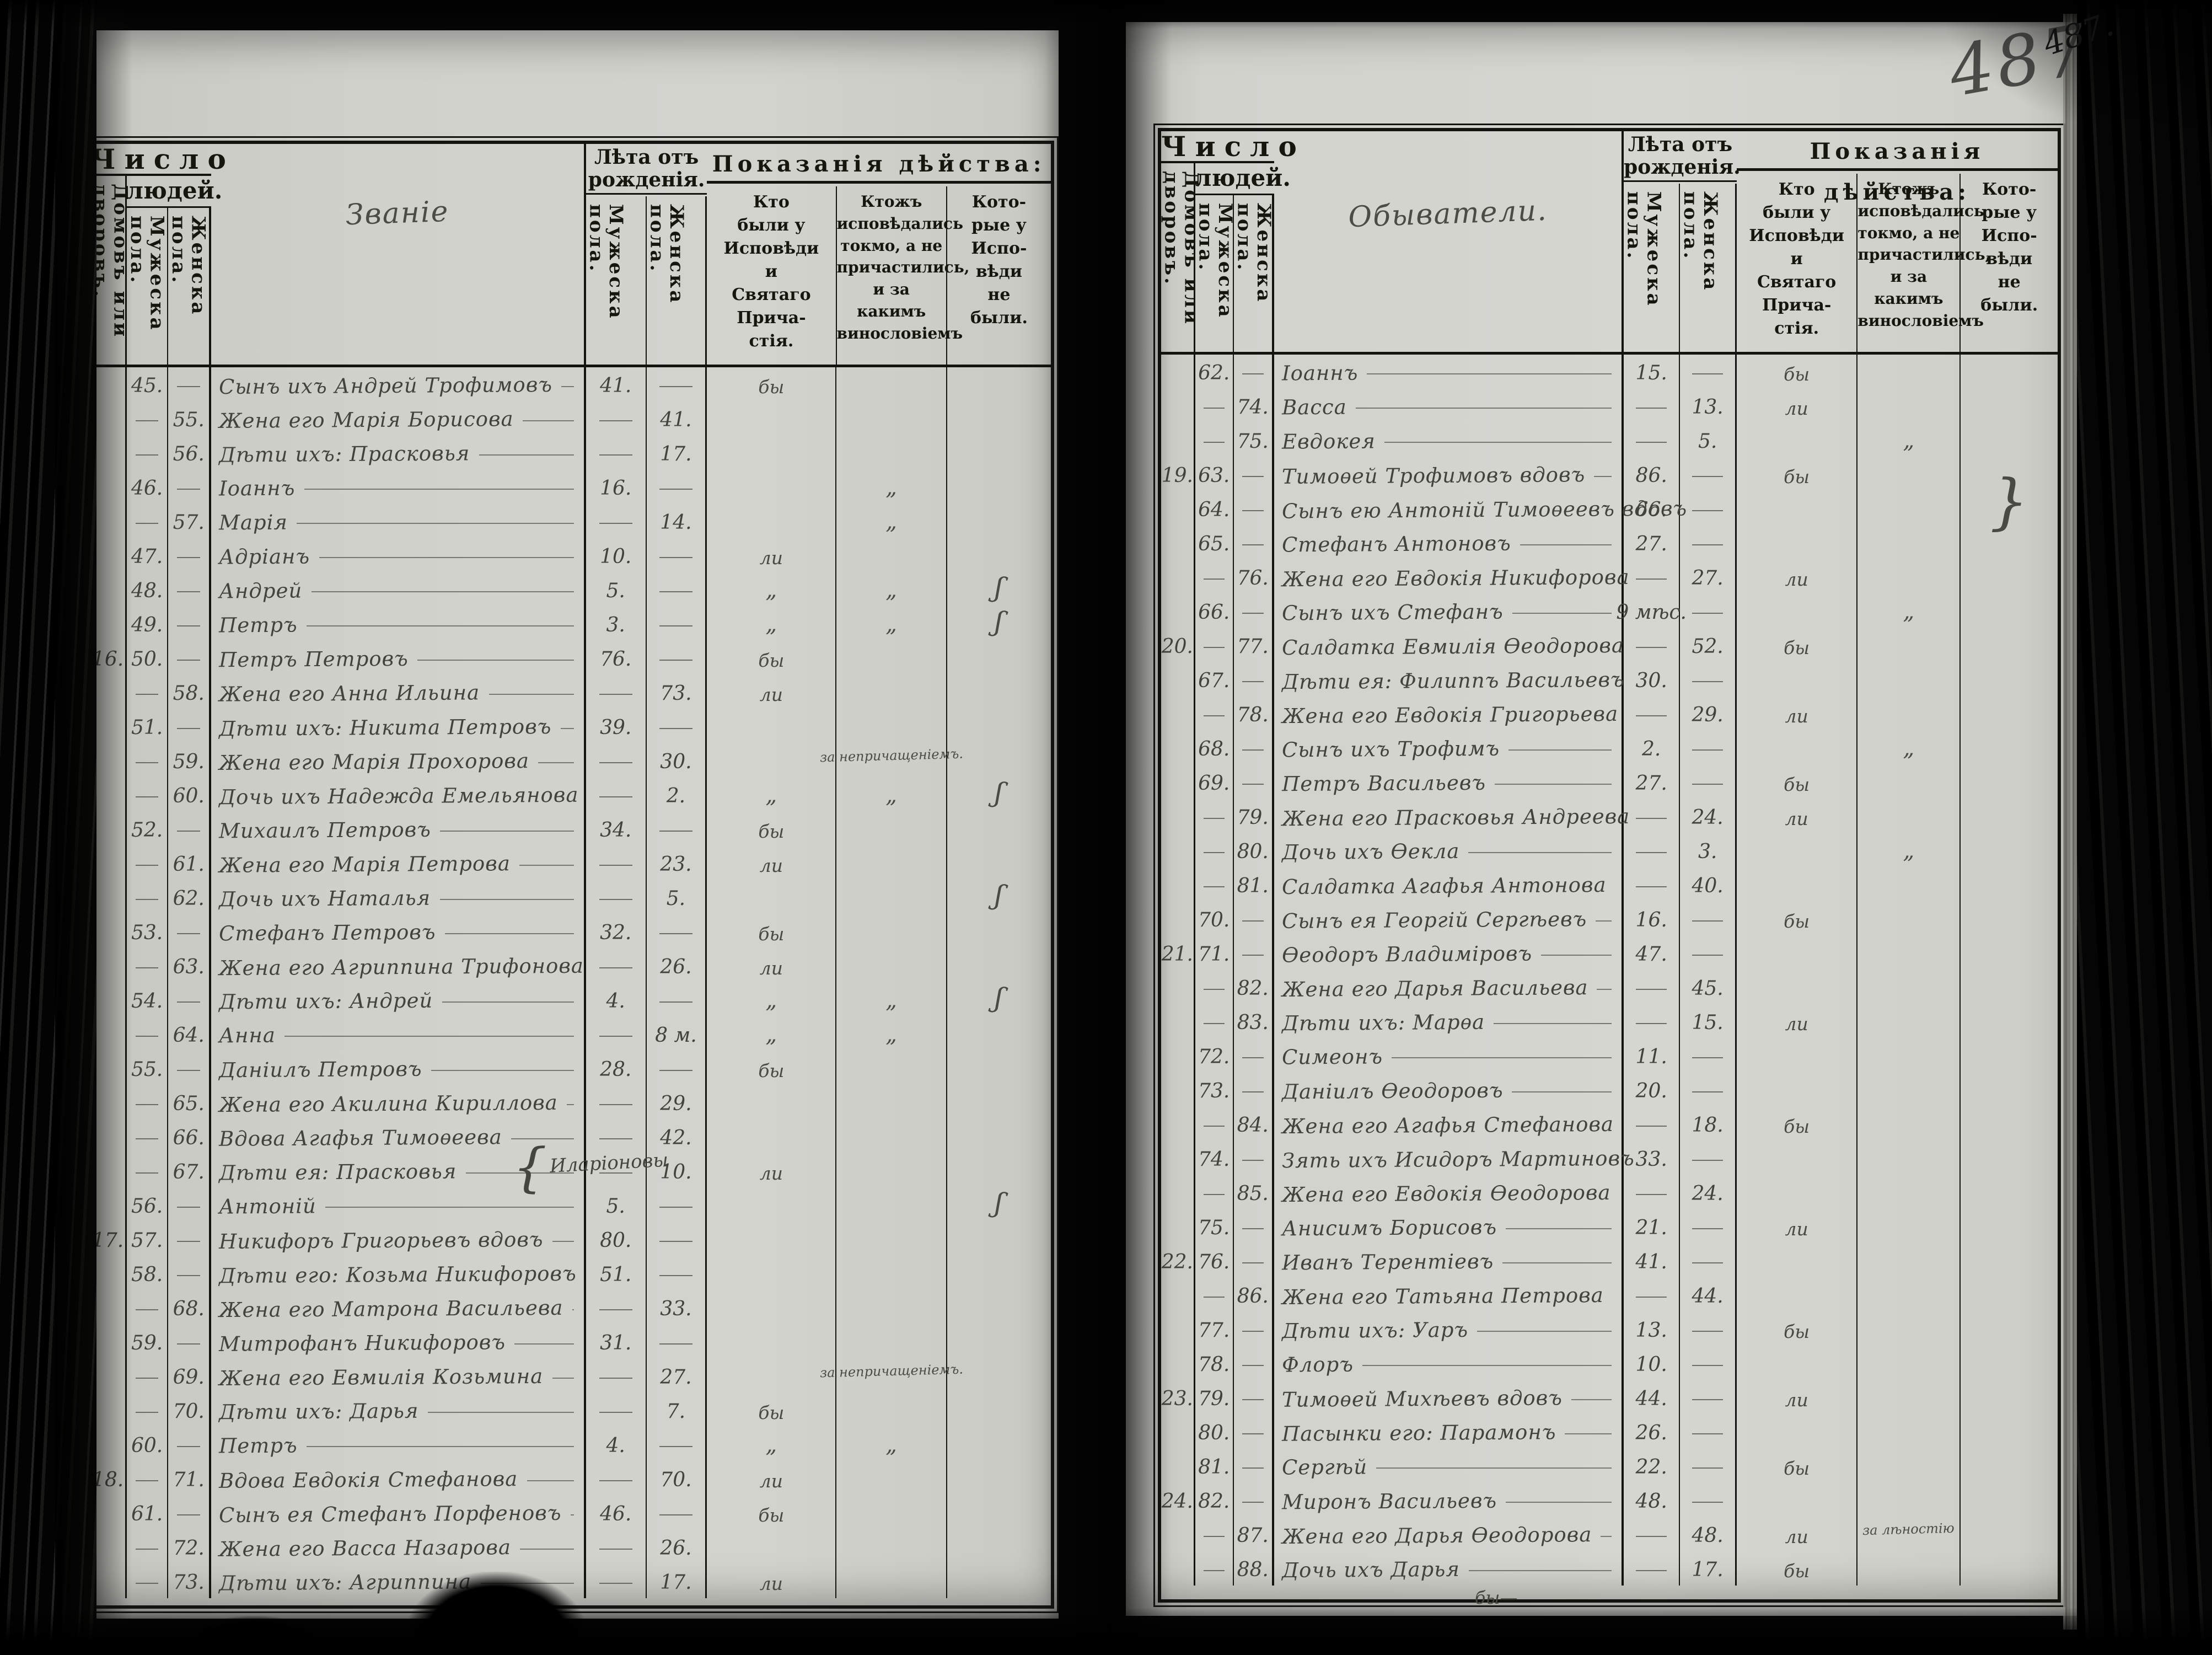  What do you see at coordinates (190, 521) in the screenshot?
I see `cell-f: 57.` at bounding box center [190, 521].